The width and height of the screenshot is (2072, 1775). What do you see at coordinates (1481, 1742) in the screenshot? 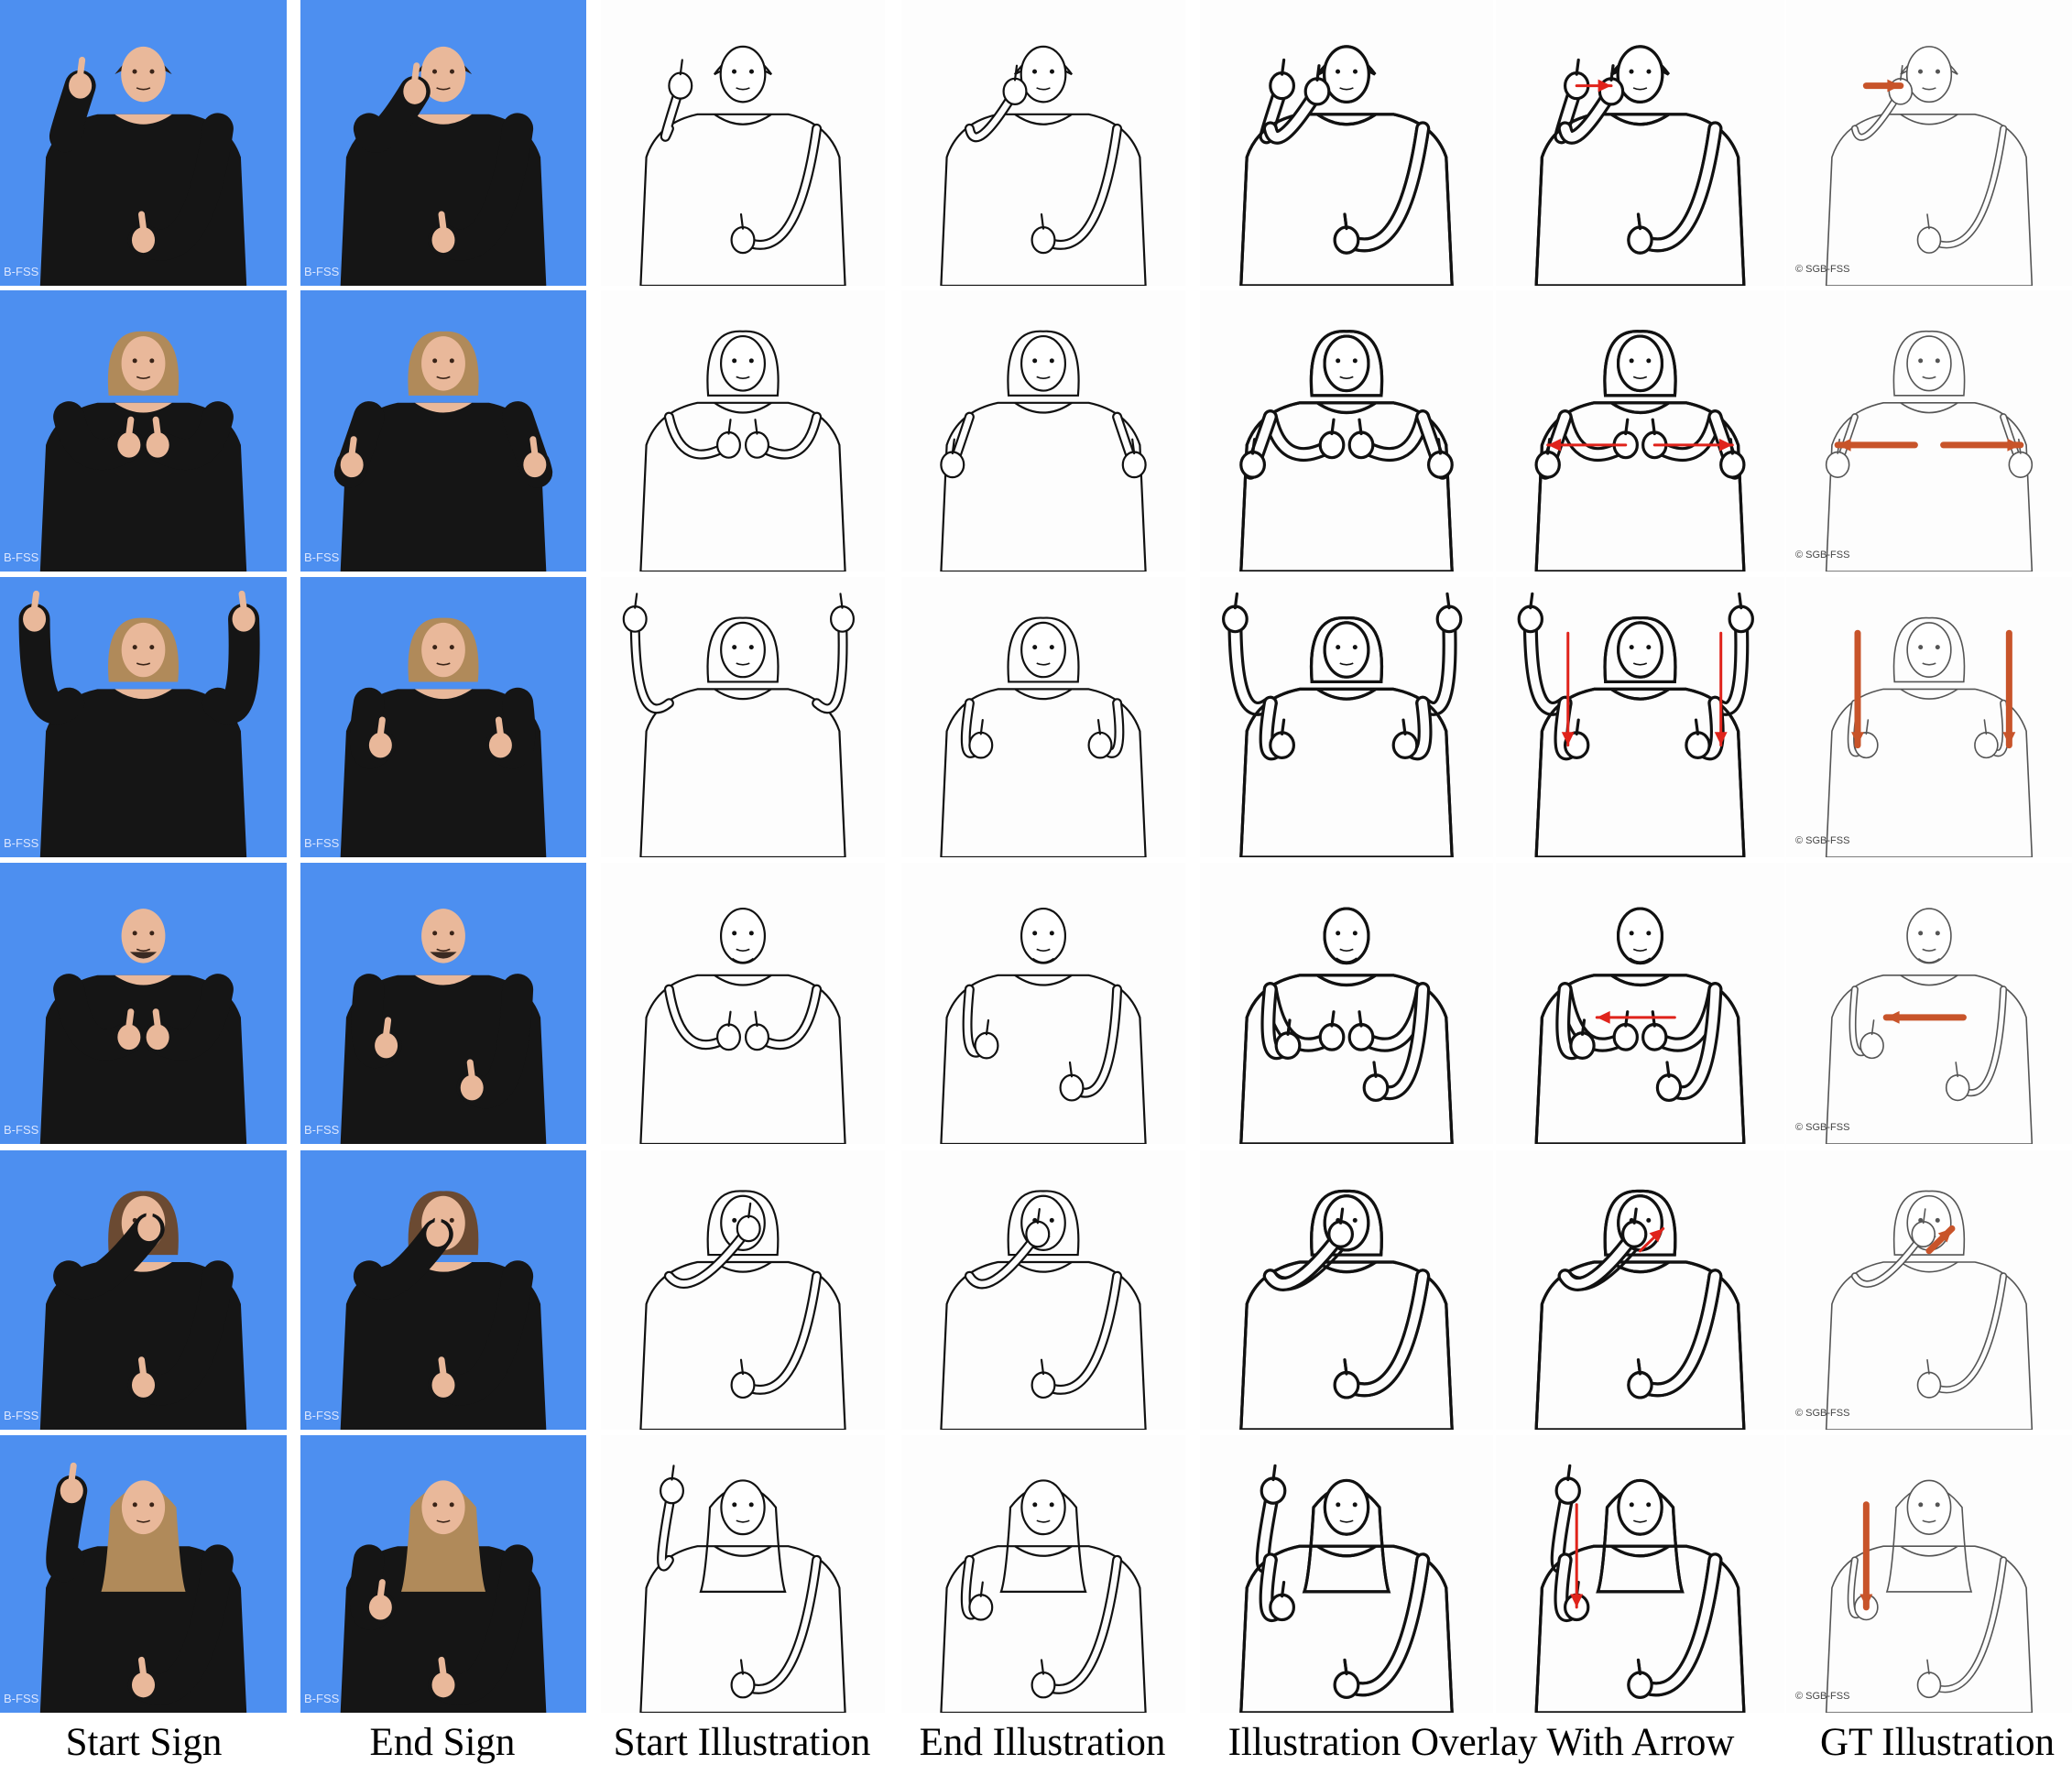
I see `caption-overlay: Illustration Overlay With Arrow` at bounding box center [1481, 1742].